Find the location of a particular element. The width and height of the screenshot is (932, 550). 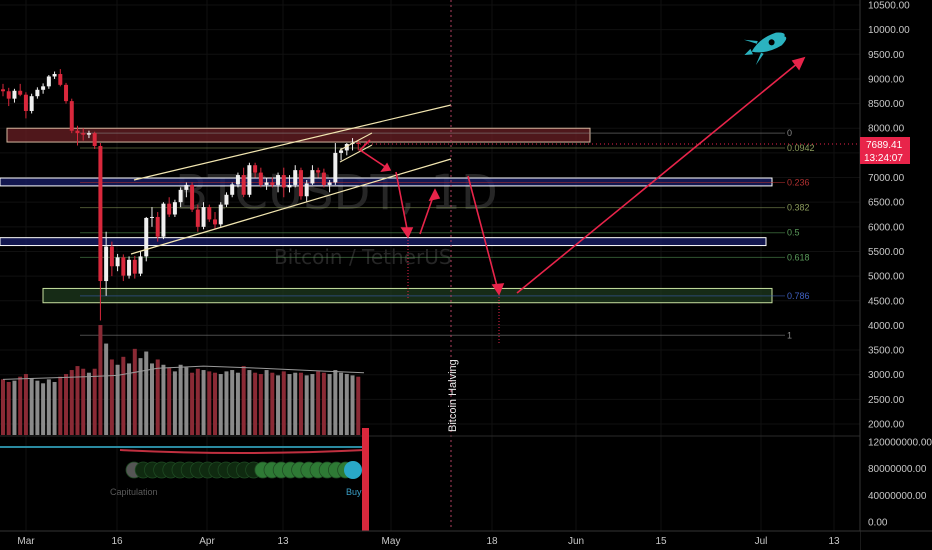

date-tick-label: Mar is located at coordinates (26, 541).